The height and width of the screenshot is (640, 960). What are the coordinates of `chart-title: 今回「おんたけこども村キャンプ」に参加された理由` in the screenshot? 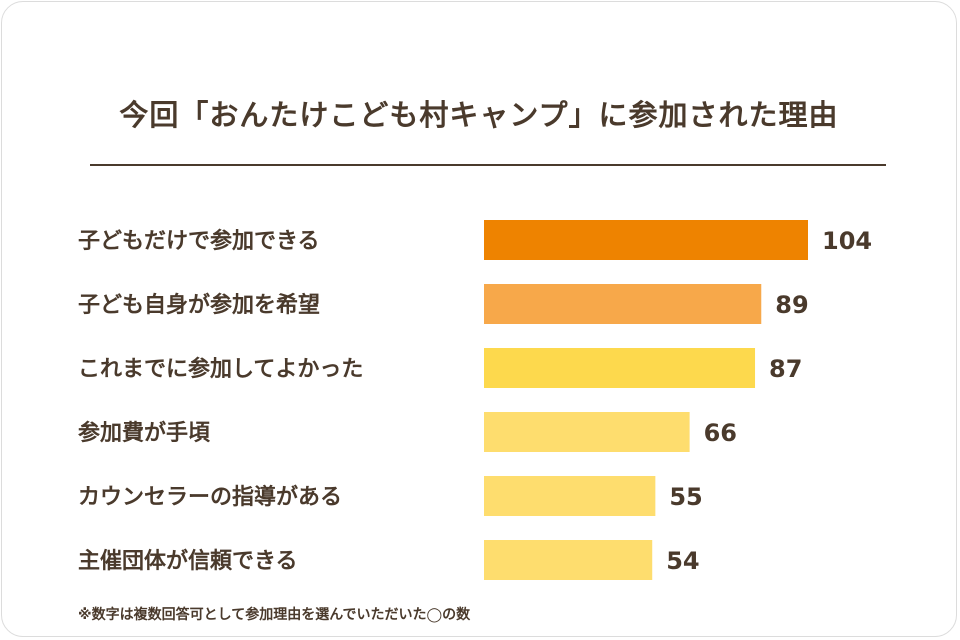 It's located at (479, 115).